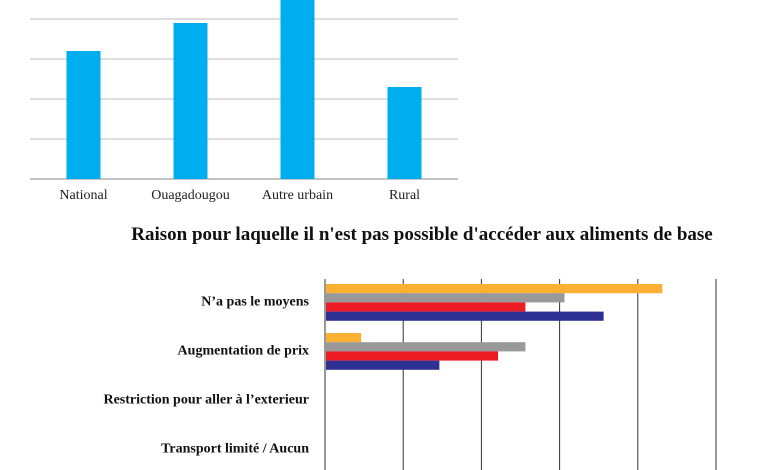 This screenshot has width=780, height=470. Describe the element at coordinates (297, 89) in the screenshot. I see `bar-autre-urbain` at that location.